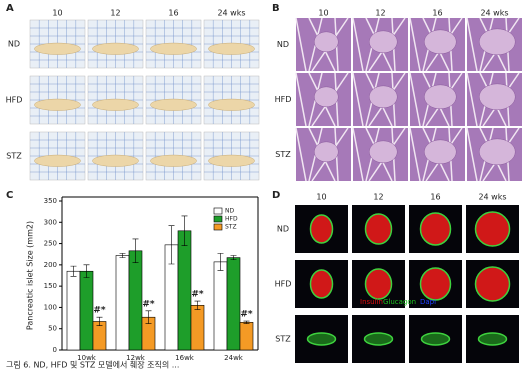 The width and height of the screenshot is (525, 371). Describe the element at coordinates (50, 307) in the screenshot. I see `y-tick-label: 100` at that location.